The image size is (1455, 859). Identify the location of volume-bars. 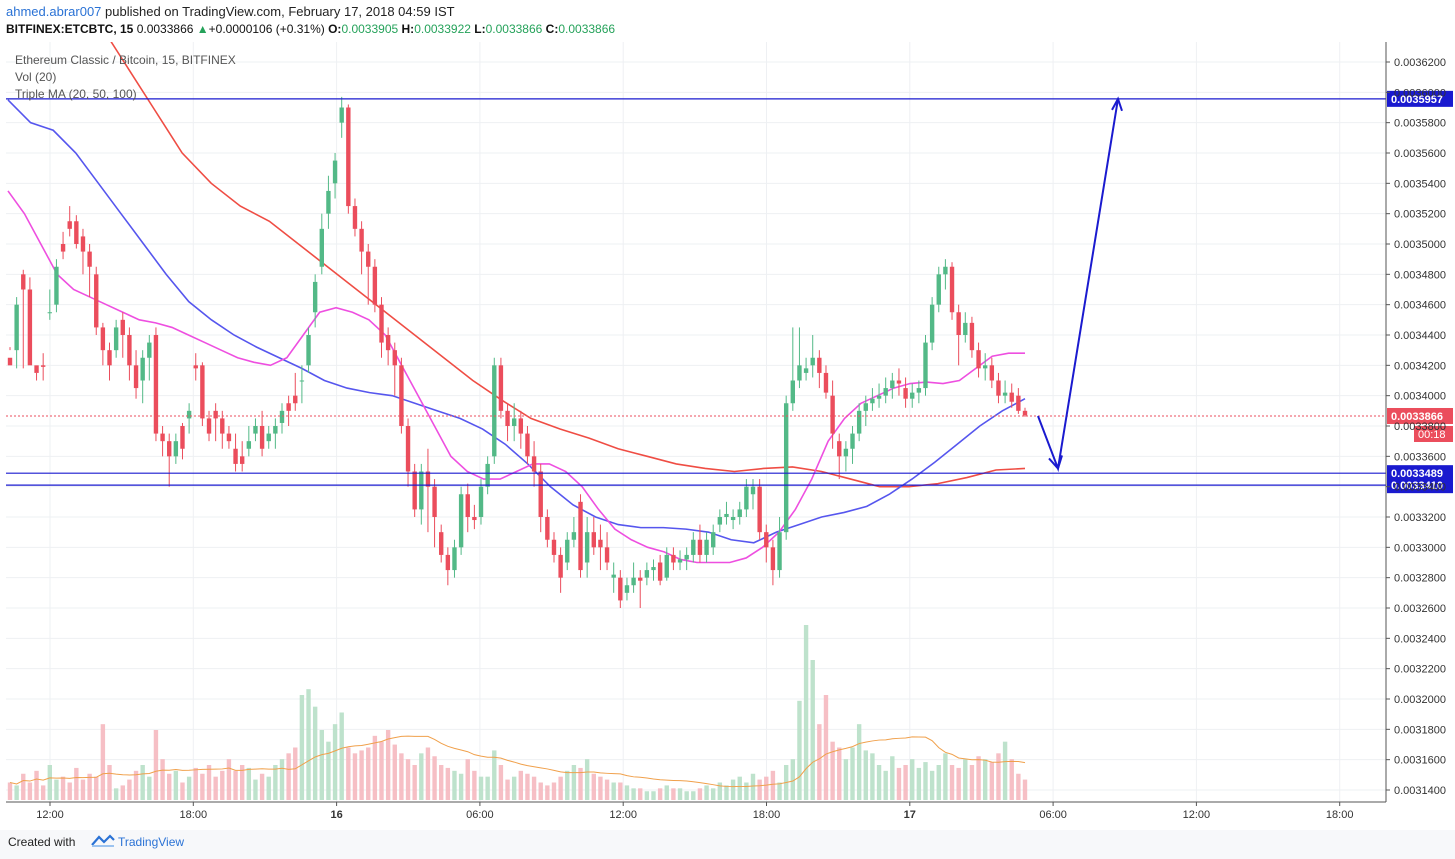
(517, 712).